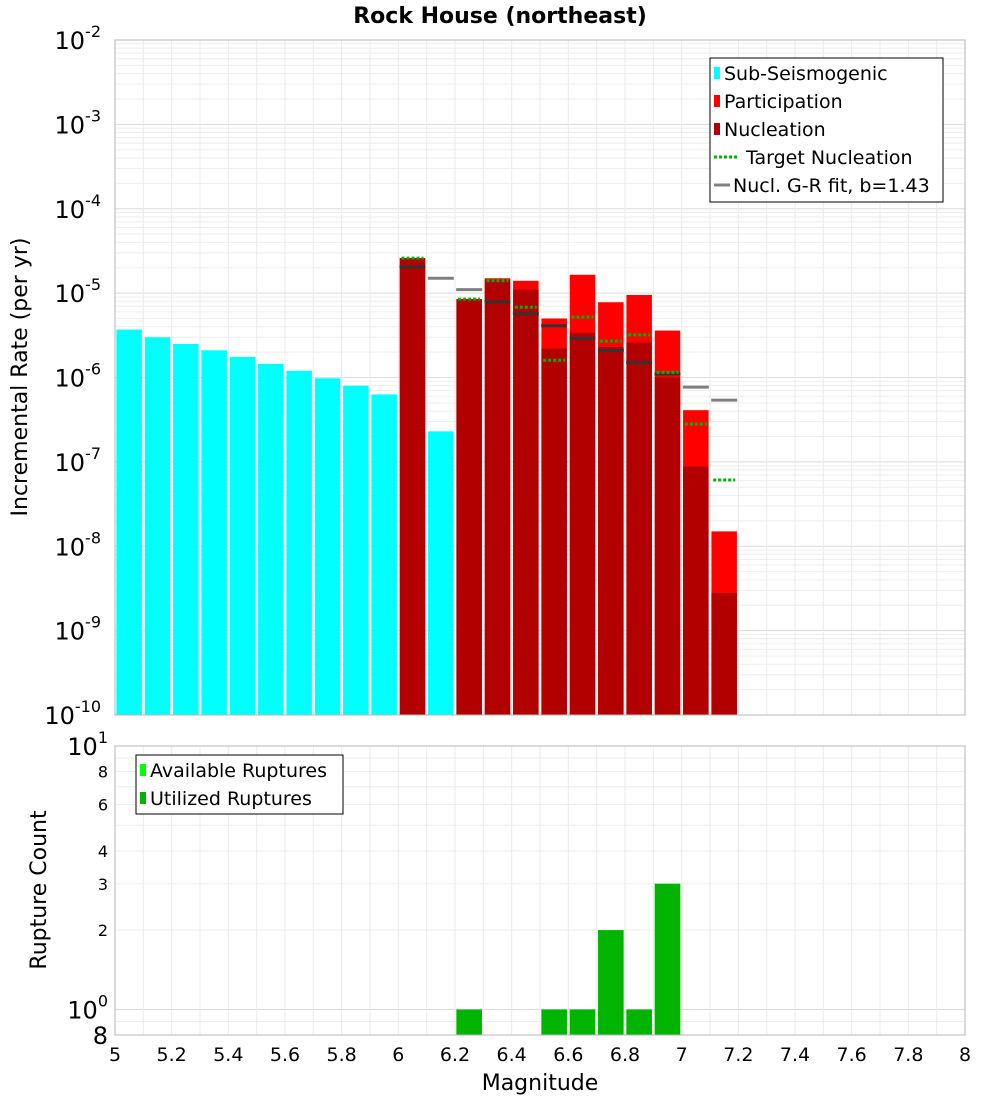 The image size is (1000, 1100). Describe the element at coordinates (682, 1055) in the screenshot. I see `x-tick-label: 7` at that location.